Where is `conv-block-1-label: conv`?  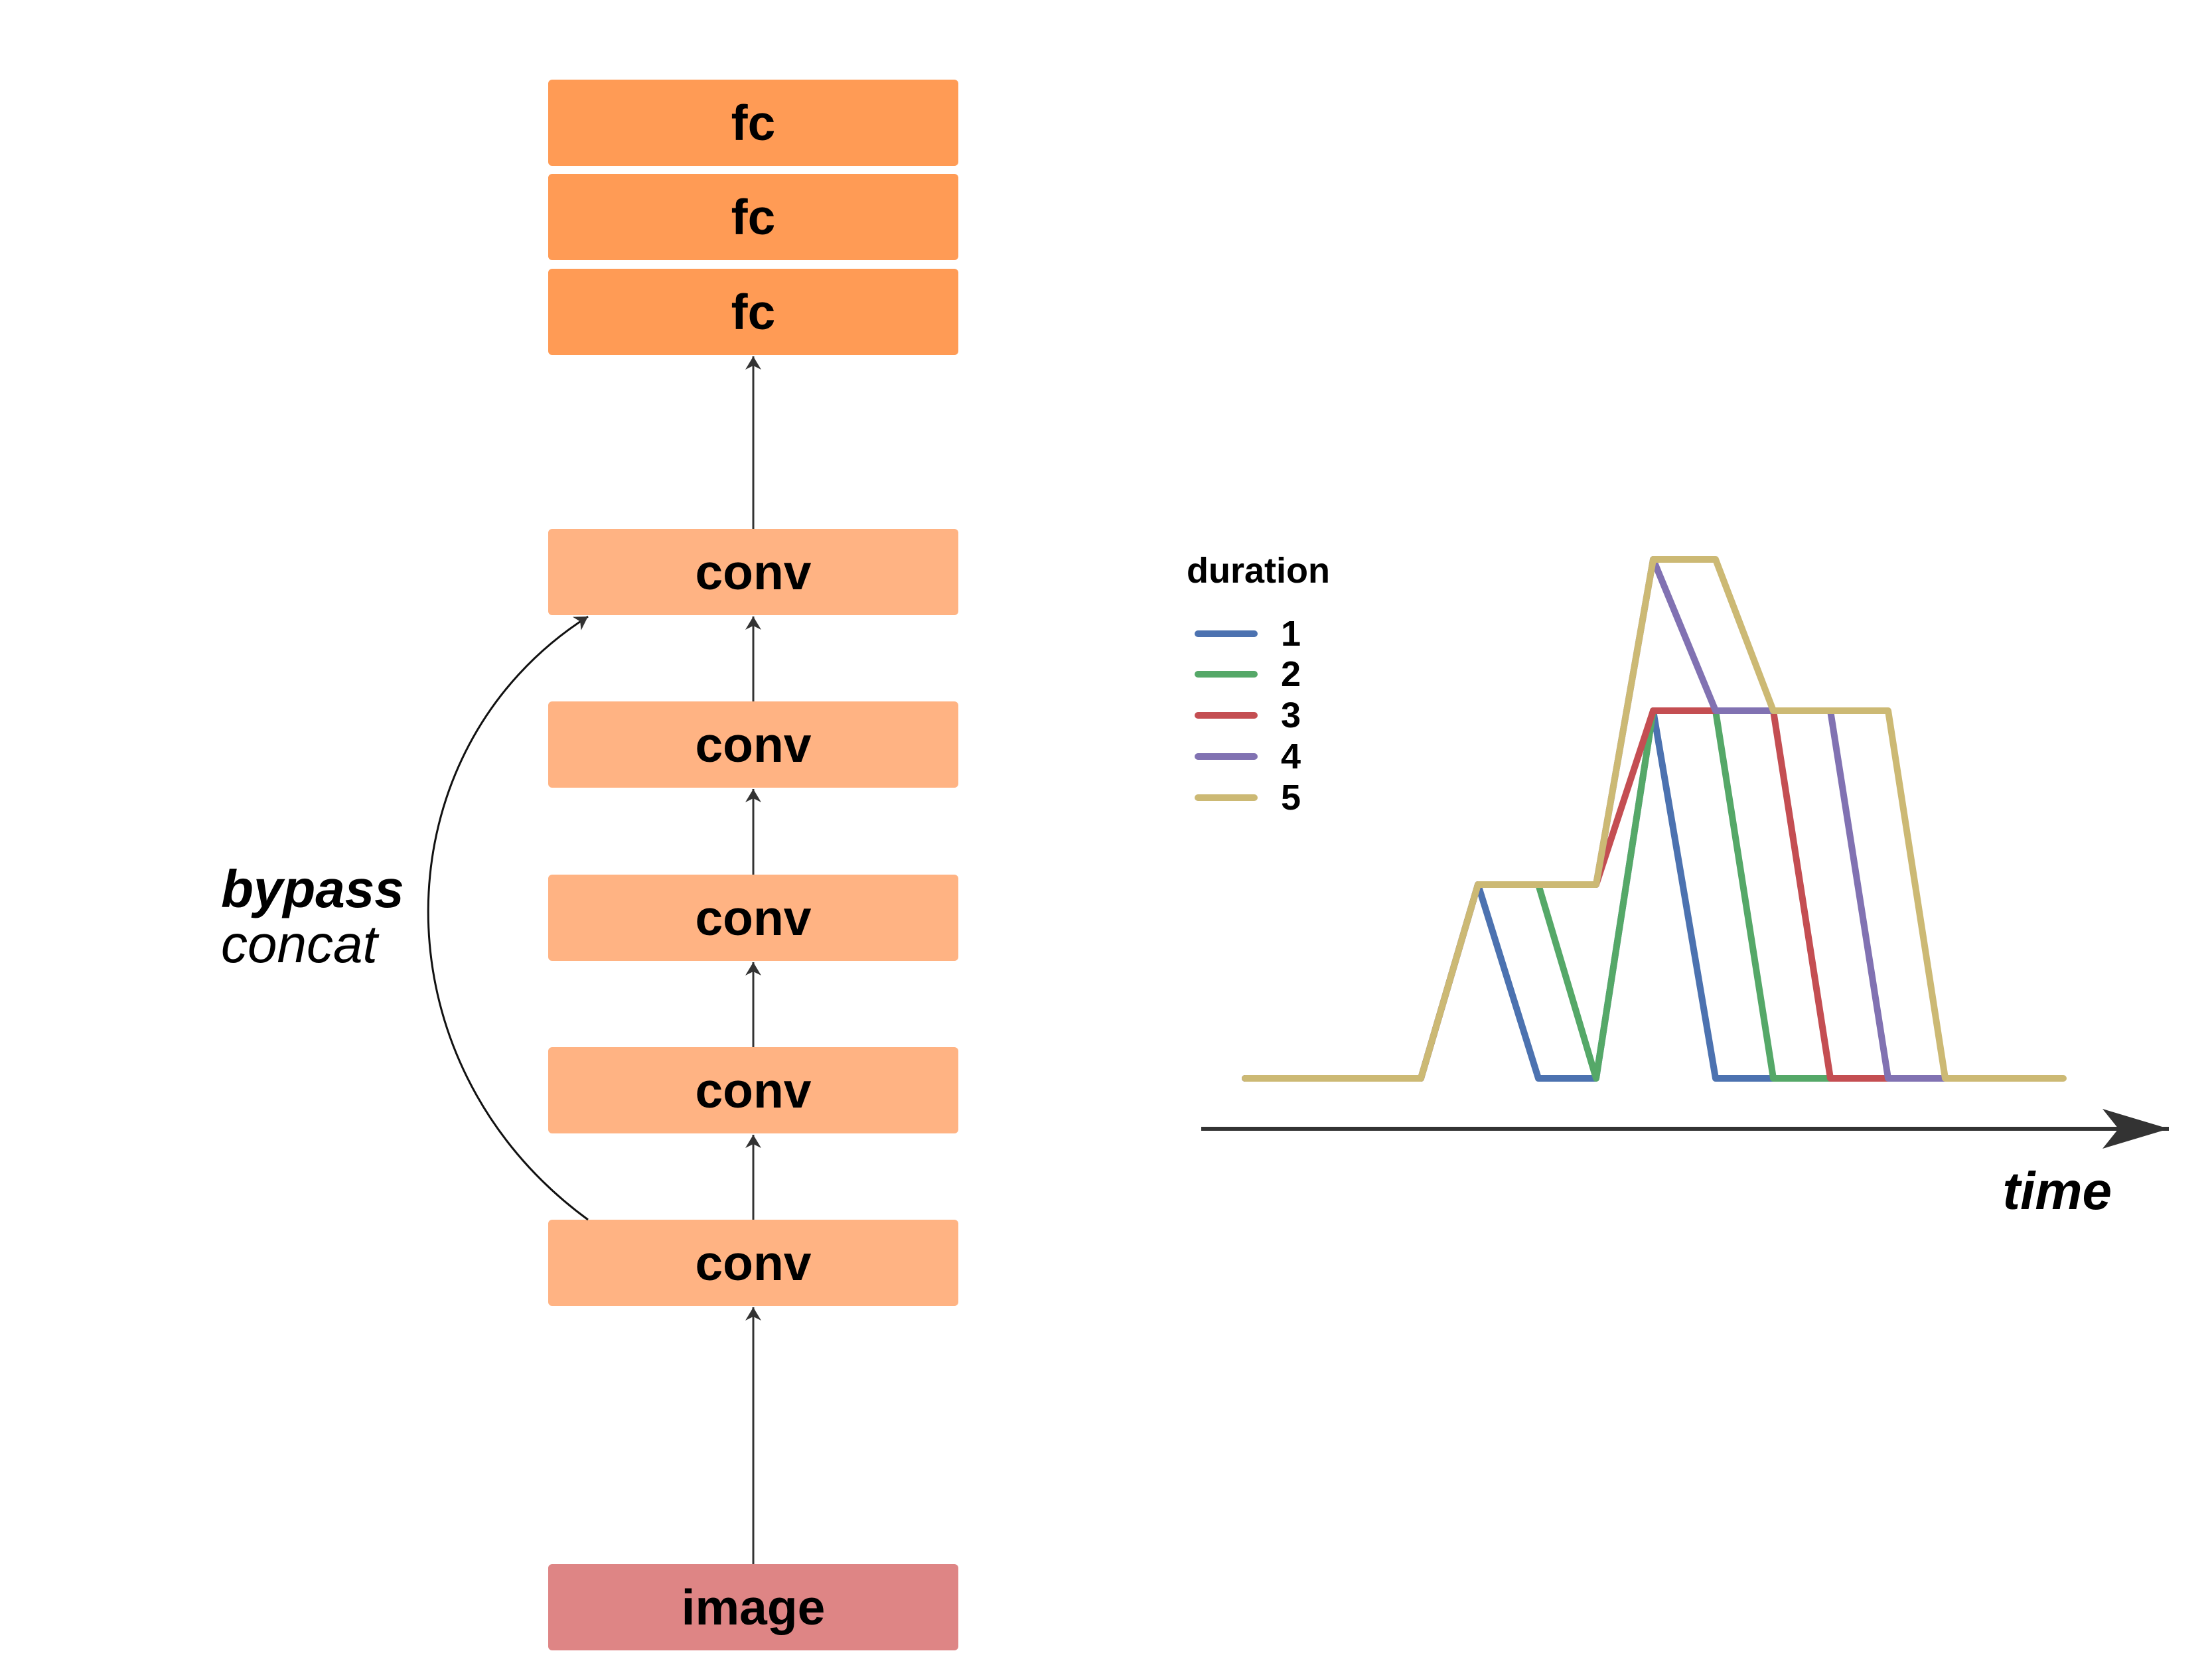
conv-block-1-label: conv is located at coordinates (753, 1263).